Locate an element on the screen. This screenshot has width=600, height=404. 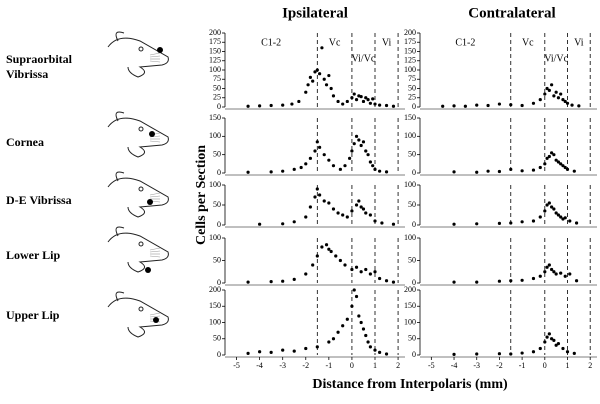
region-label: Vi/Vc is located at coordinates (556, 58).